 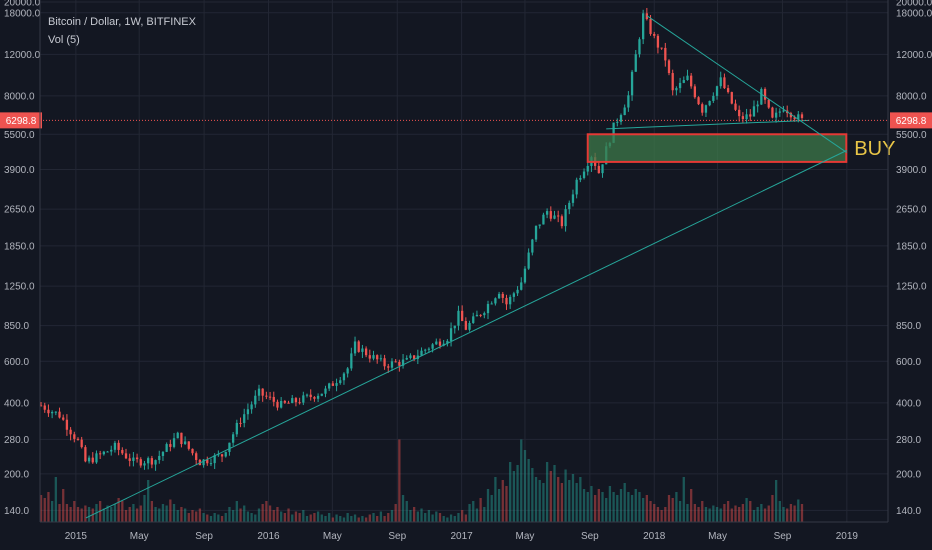 What do you see at coordinates (908, 403) in the screenshot?
I see `y-tick-label-right: 400.0` at bounding box center [908, 403].